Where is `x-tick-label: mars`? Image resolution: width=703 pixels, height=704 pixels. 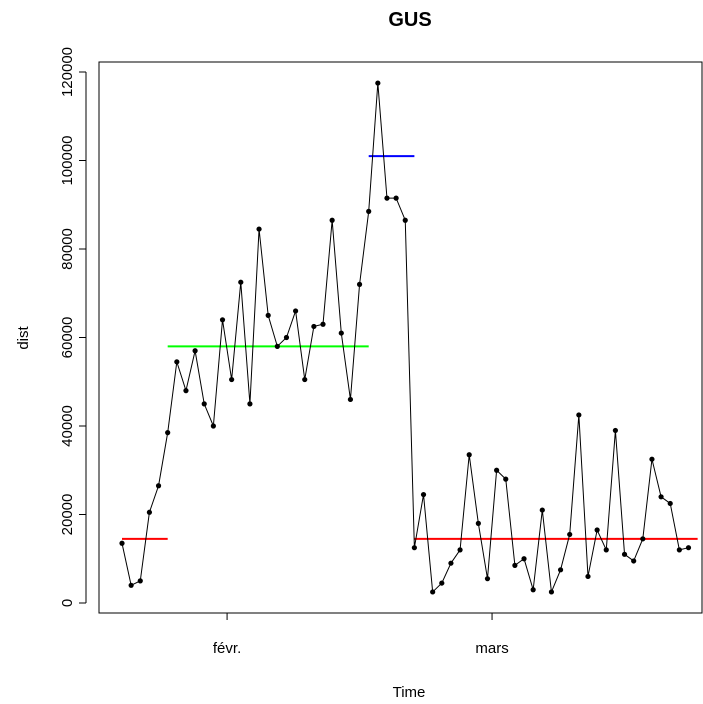 x-tick-label: mars is located at coordinates (491, 648).